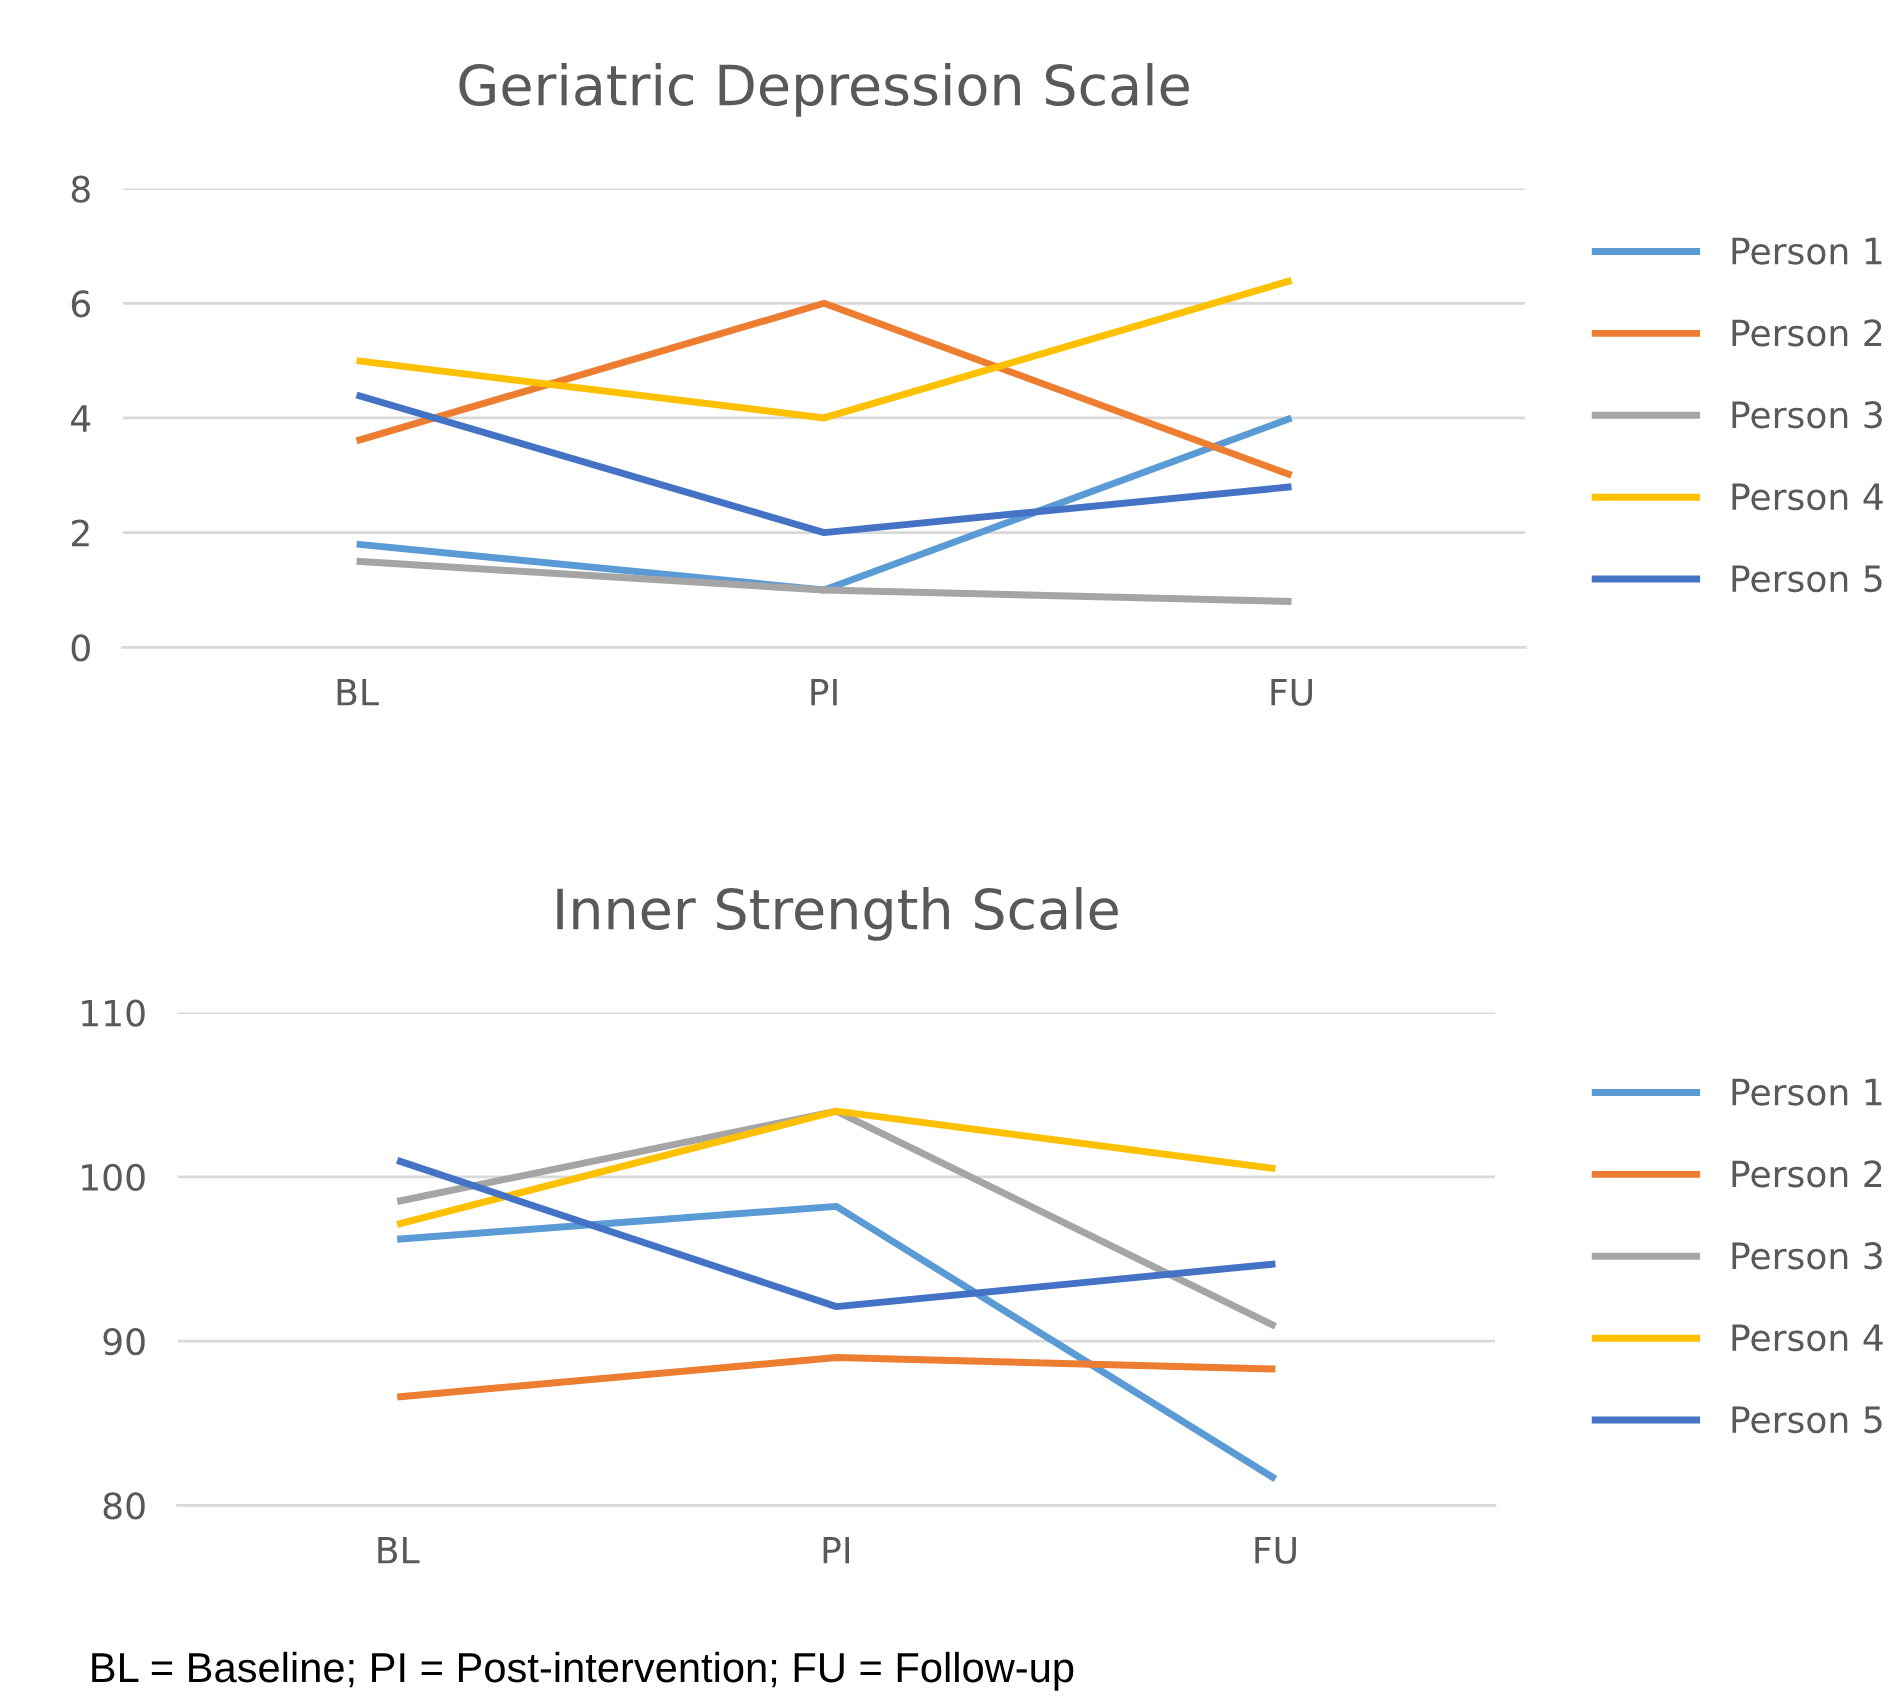 The height and width of the screenshot is (1699, 1890). I want to click on y-tick-label: 6, so click(81, 304).